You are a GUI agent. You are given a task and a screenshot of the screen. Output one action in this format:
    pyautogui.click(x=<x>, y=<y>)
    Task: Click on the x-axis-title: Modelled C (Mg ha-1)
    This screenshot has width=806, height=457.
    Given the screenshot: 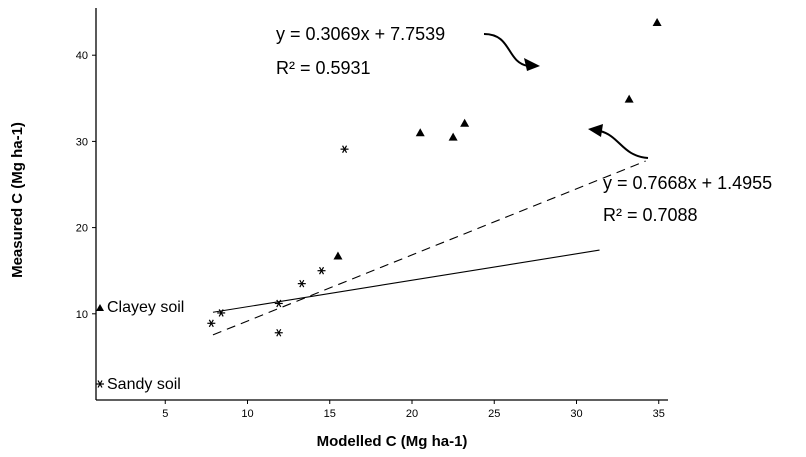 What is the action you would take?
    pyautogui.click(x=392, y=441)
    